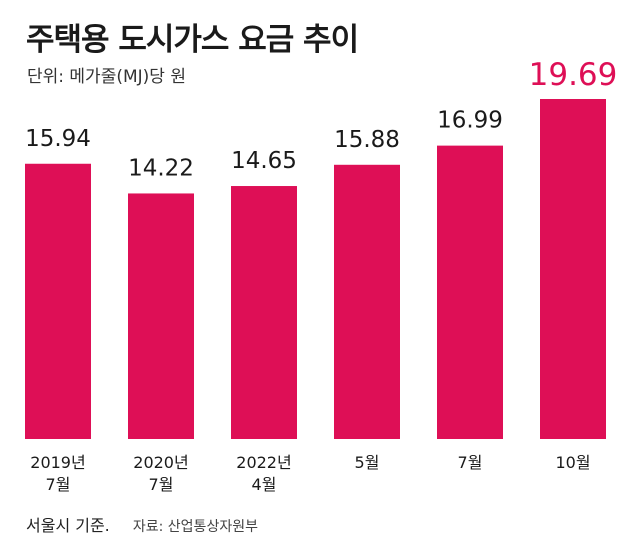 Image resolution: width=640 pixels, height=547 pixels. Describe the element at coordinates (572, 462) in the screenshot. I see `category-label-5-0: 10월` at that location.